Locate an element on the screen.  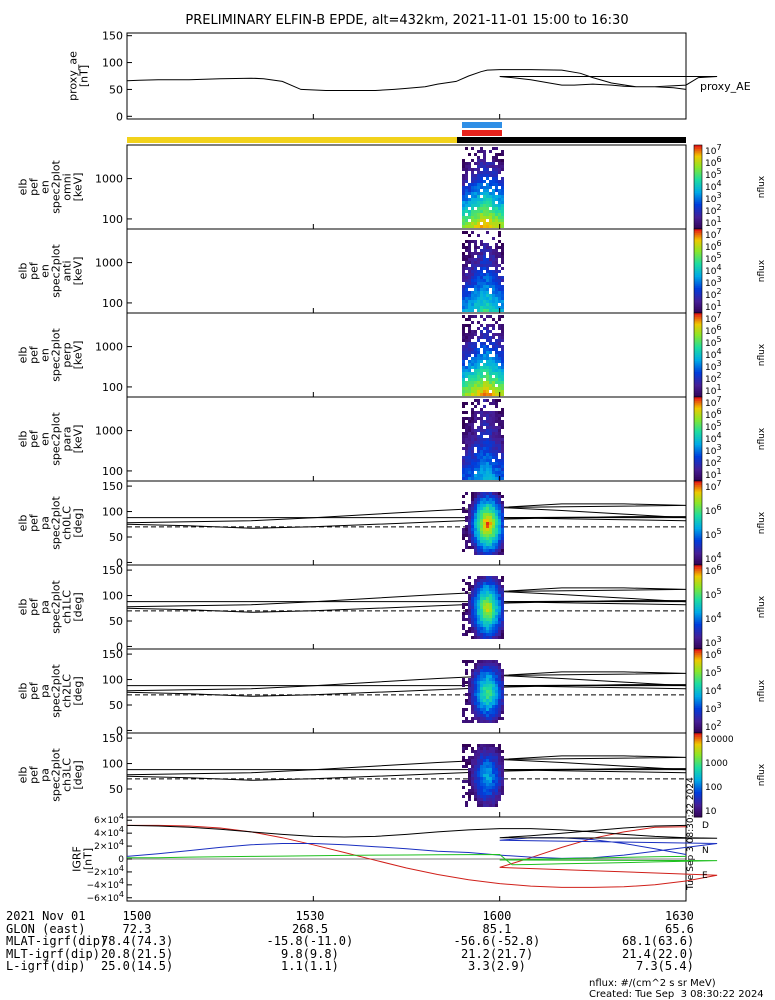
colorbar-tick-label: 10² is located at coordinates (713, 462).